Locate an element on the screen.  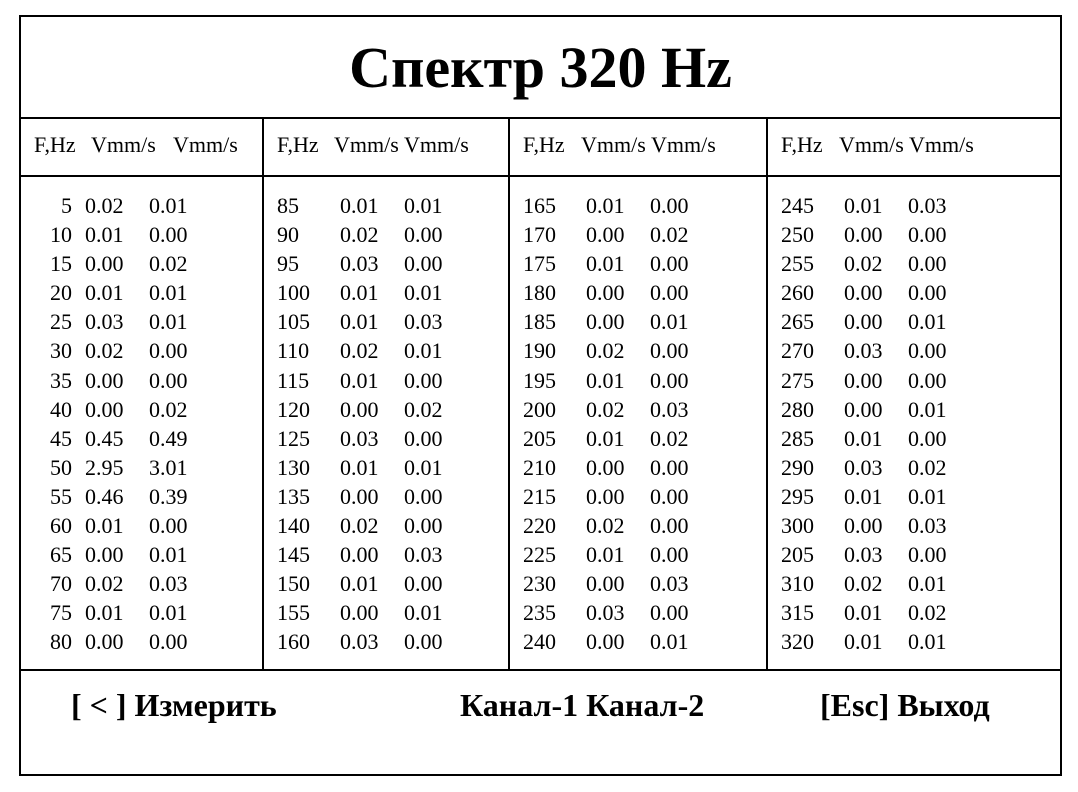
frequency-cell: 290 is located at coordinates (797, 467).